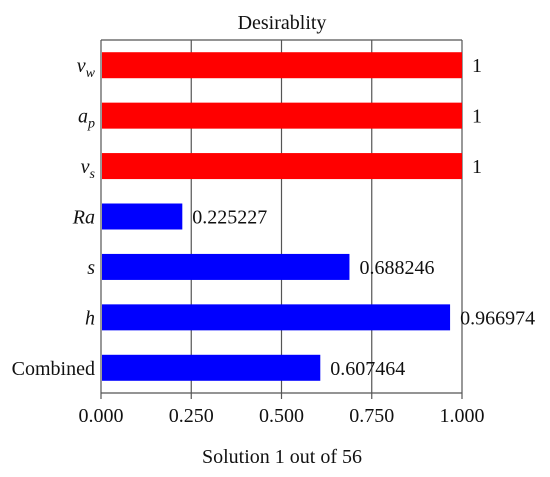  What do you see at coordinates (86, 68) in the screenshot?
I see `category-label: vw` at bounding box center [86, 68].